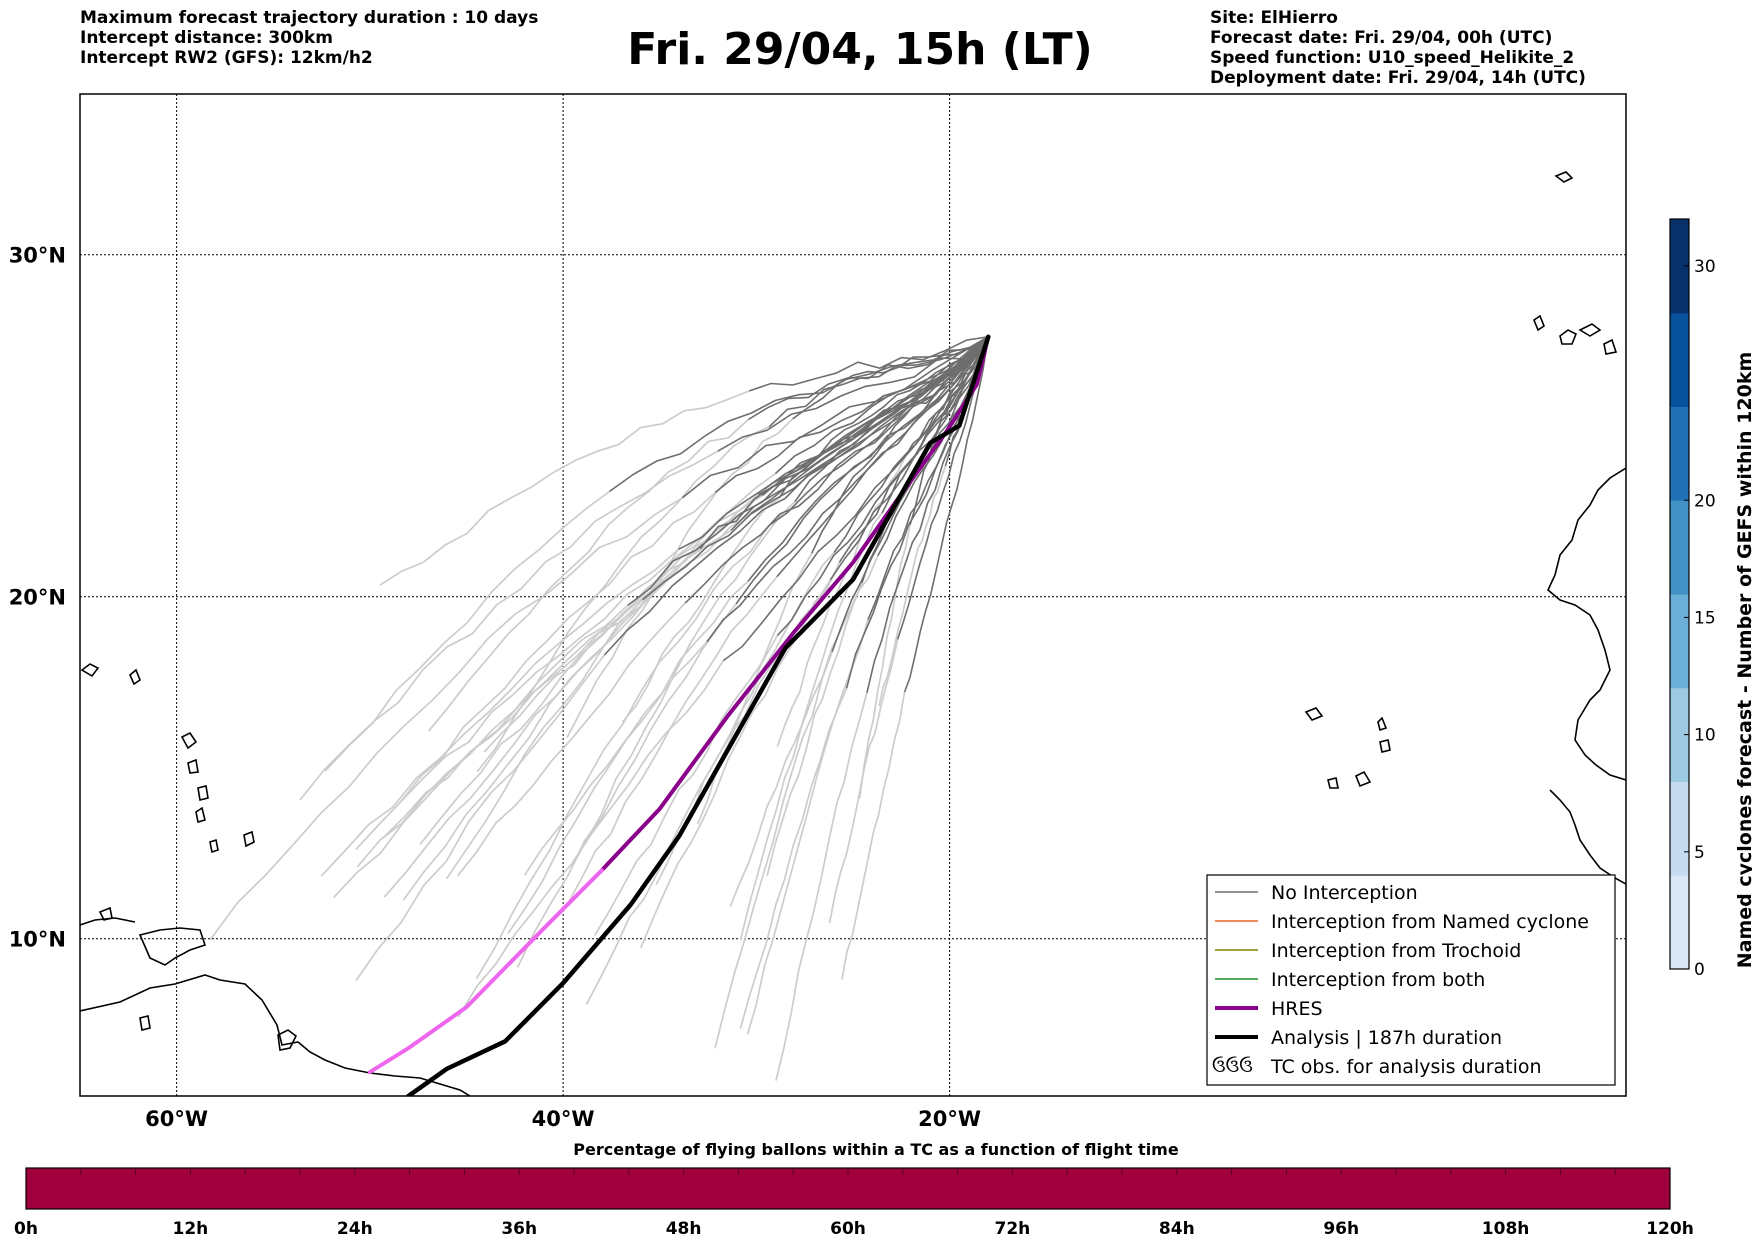 The image size is (1752, 1241). What do you see at coordinates (684, 1229) in the screenshot?
I see `timebar-tick-label: 48h` at bounding box center [684, 1229].